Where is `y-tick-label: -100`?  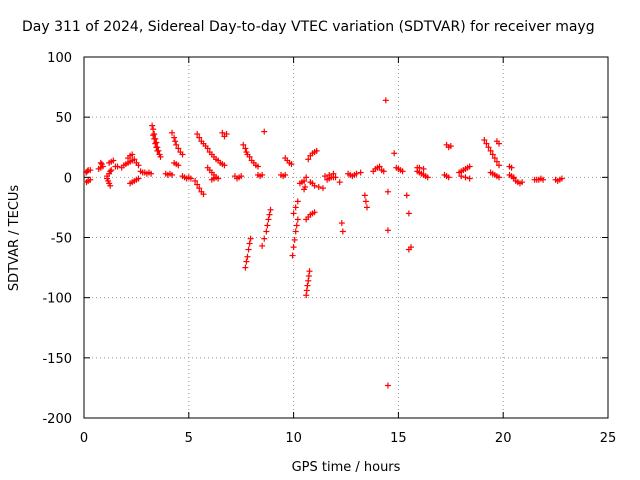 y-tick-label: -100 is located at coordinates (57, 299).